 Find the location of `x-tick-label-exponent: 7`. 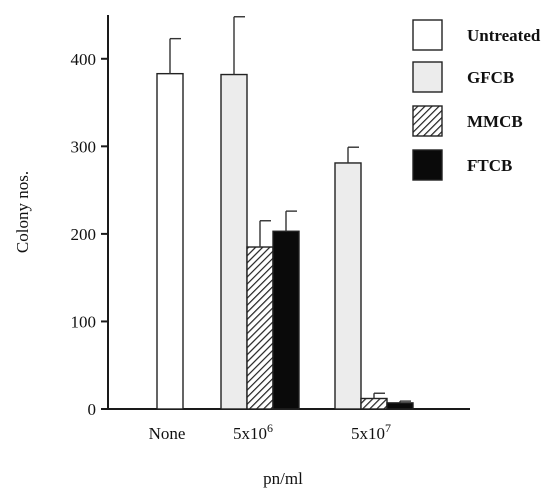

x-tick-label-exponent: 7 is located at coordinates (388, 428).